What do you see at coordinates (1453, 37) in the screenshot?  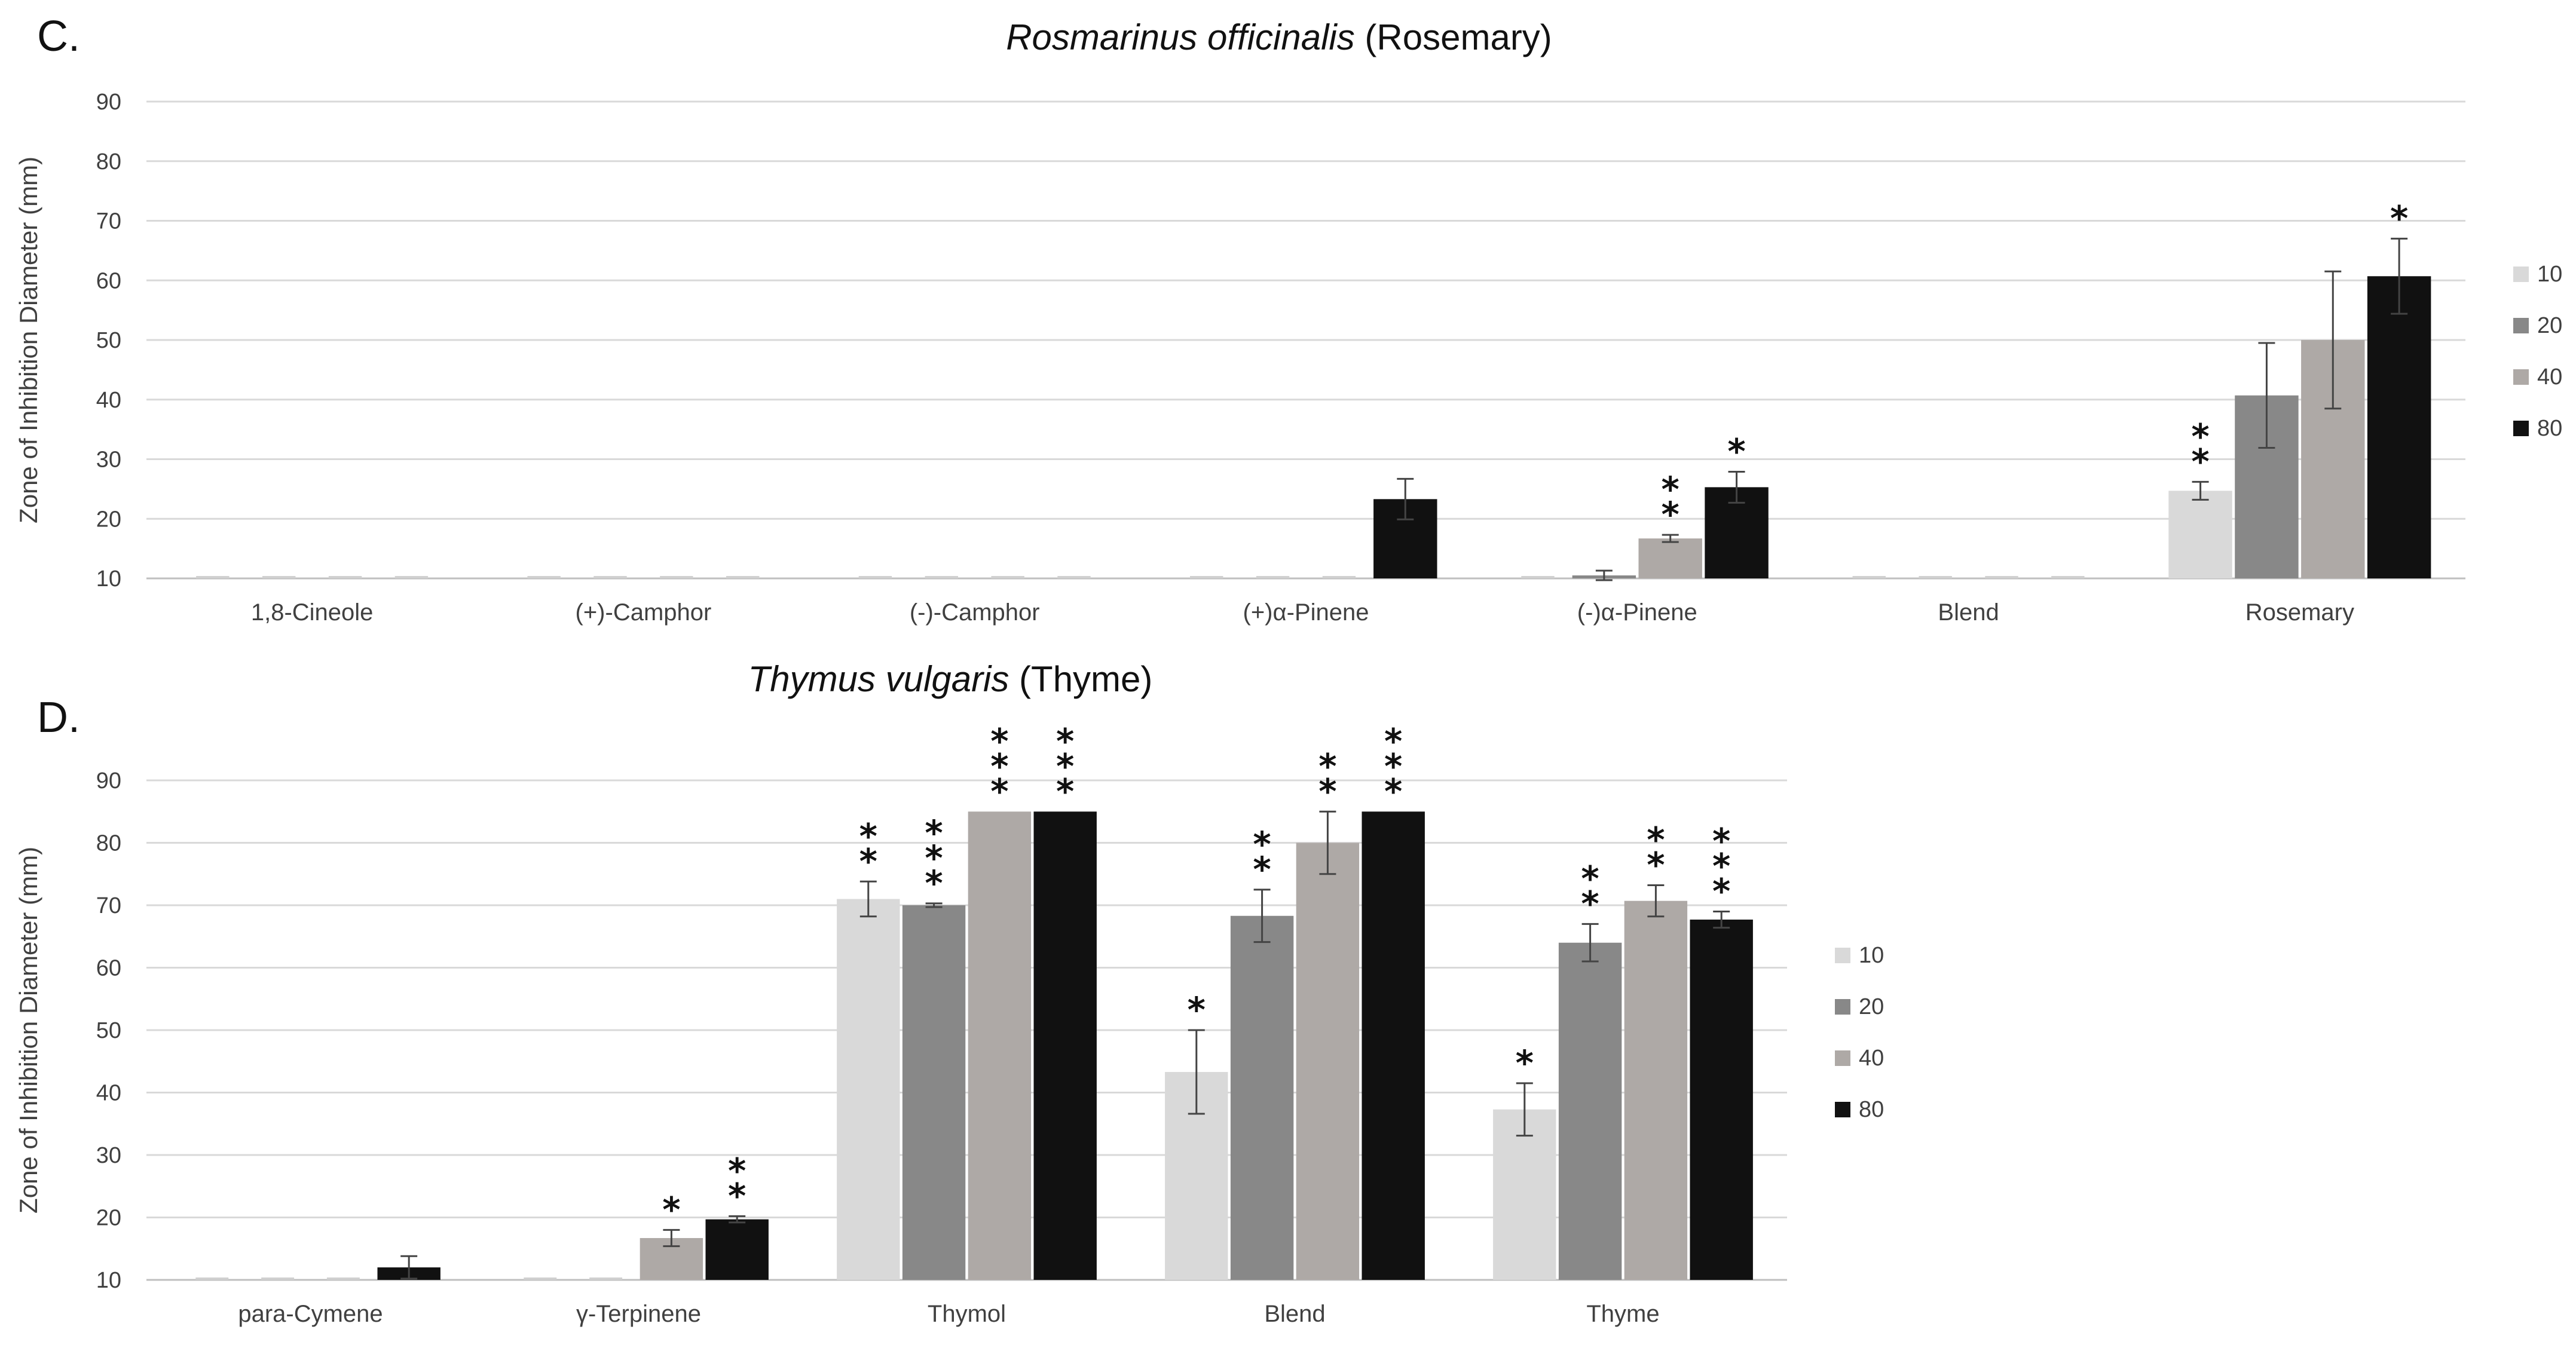 I see `chart-title-c-plain: (Rosemary)` at bounding box center [1453, 37].